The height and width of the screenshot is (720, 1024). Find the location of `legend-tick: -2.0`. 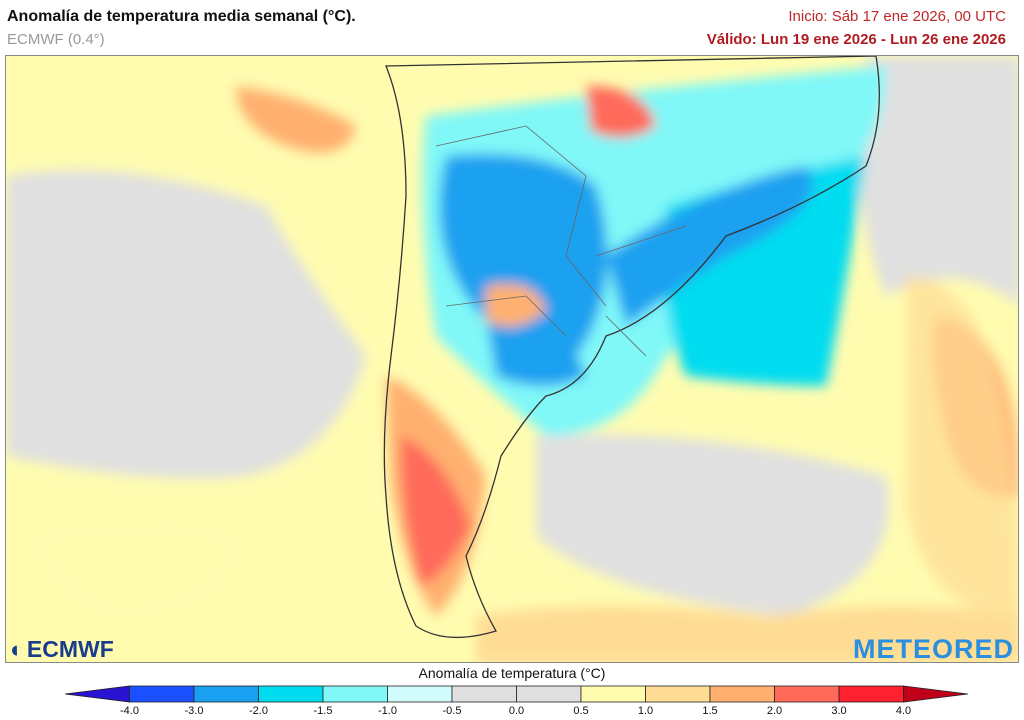

legend-tick: -2.0 is located at coordinates (258, 711).